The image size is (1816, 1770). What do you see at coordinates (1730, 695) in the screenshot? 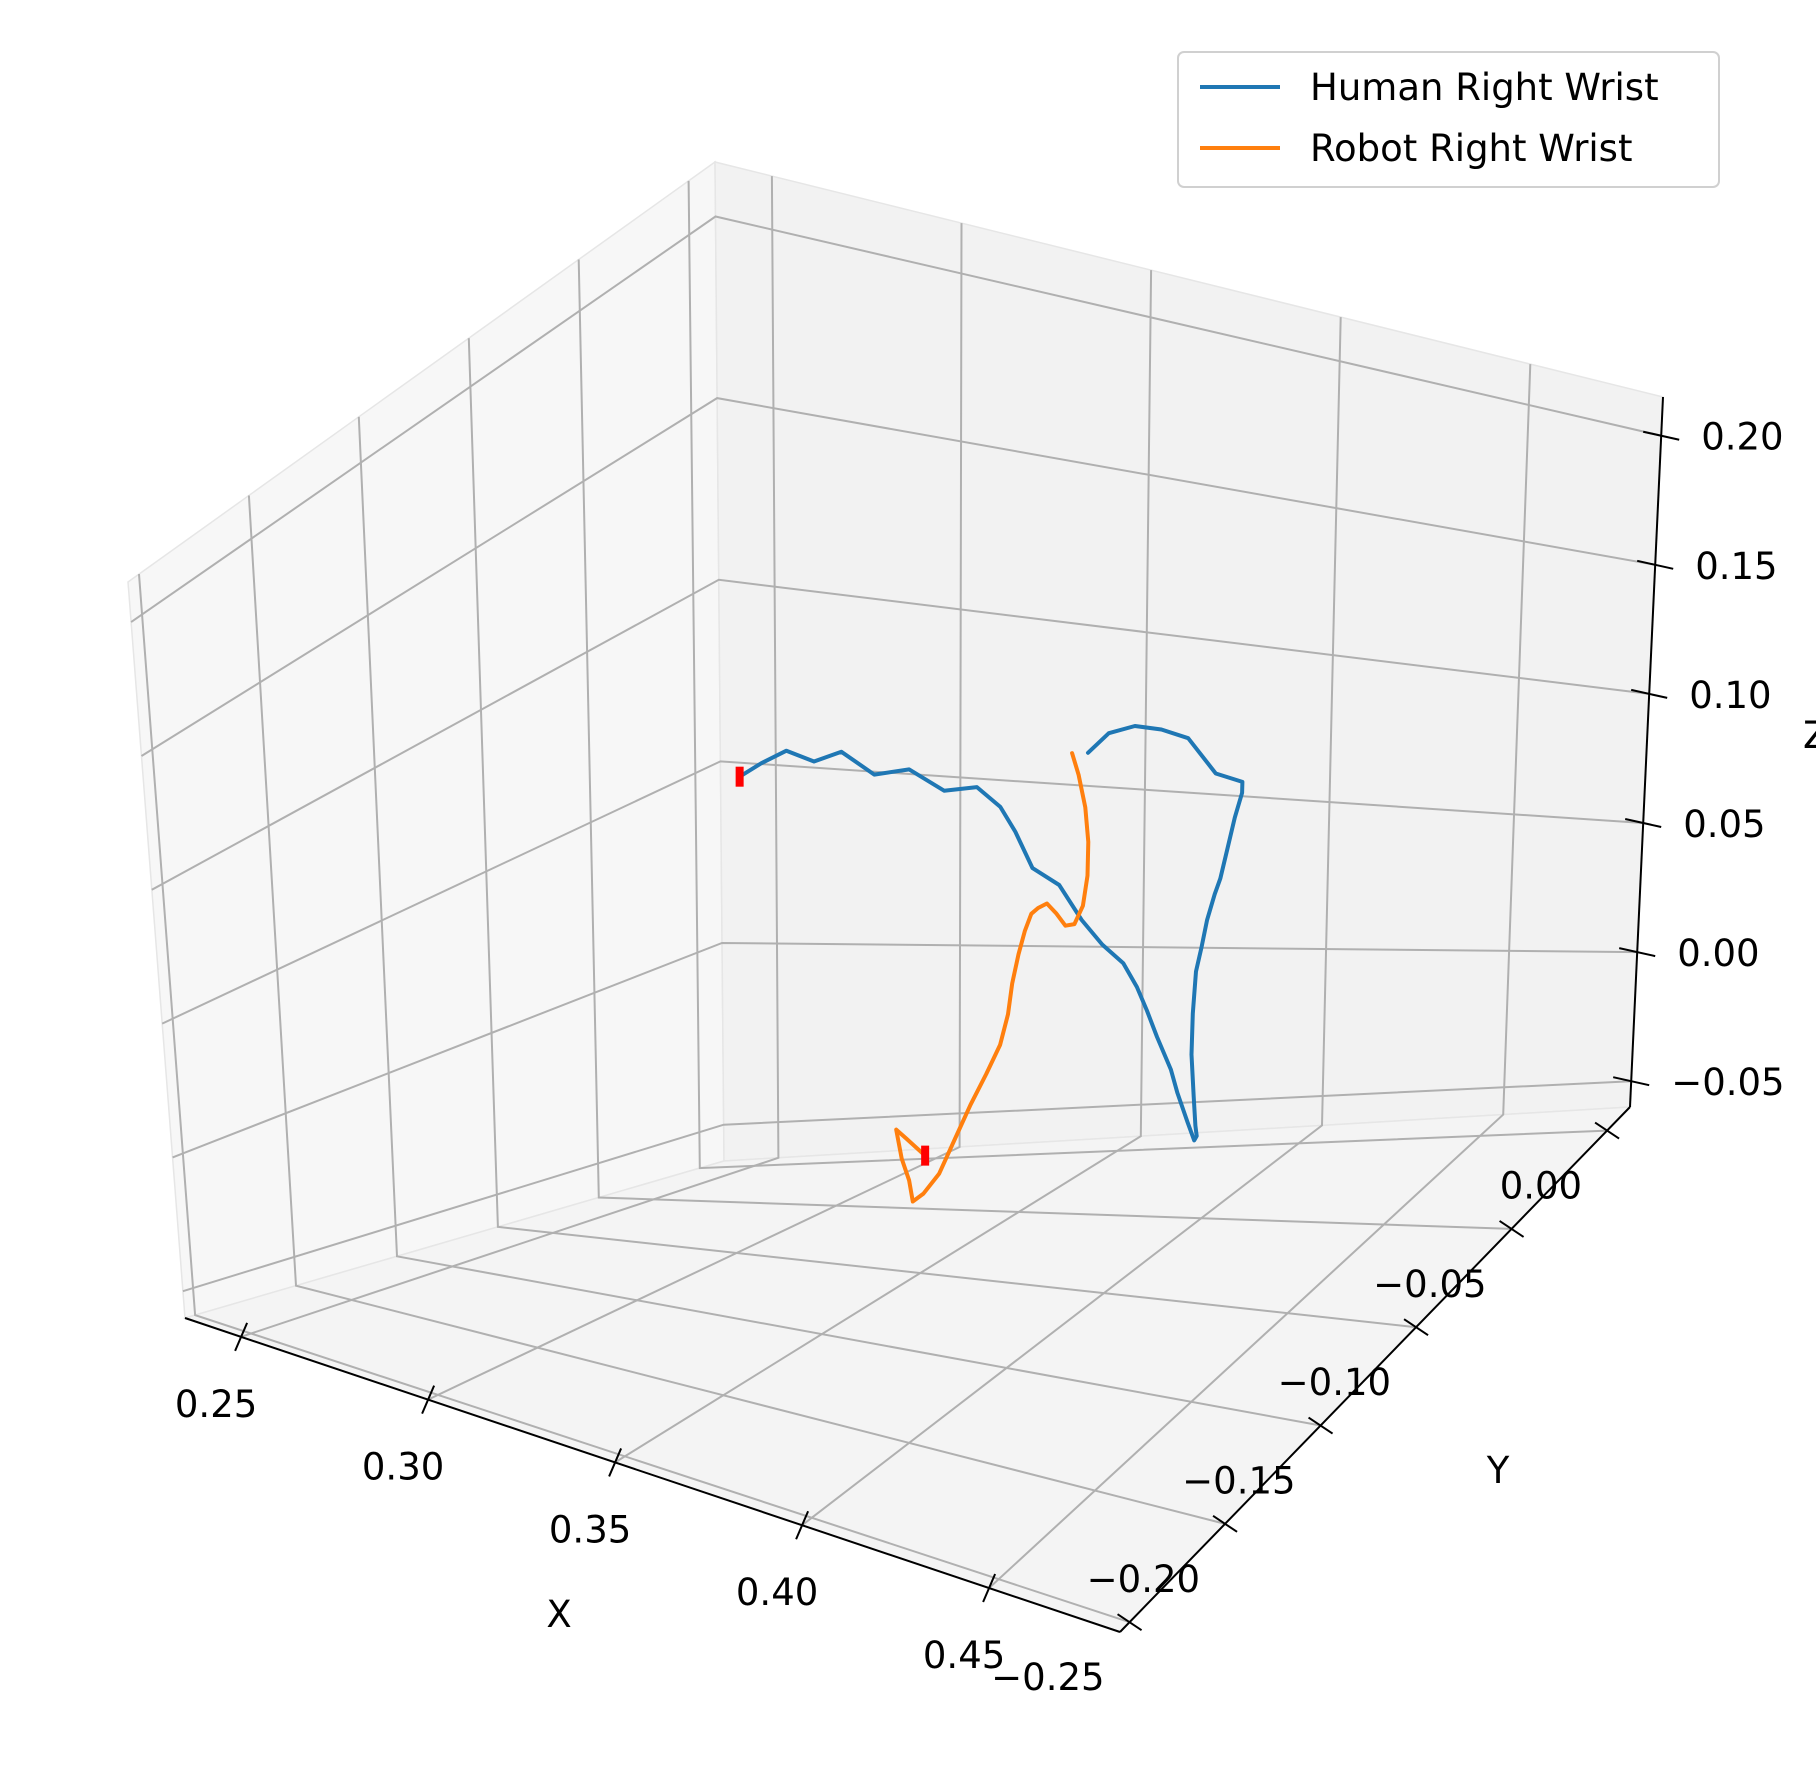
I see `z-tick-label: 0.10` at bounding box center [1730, 695].